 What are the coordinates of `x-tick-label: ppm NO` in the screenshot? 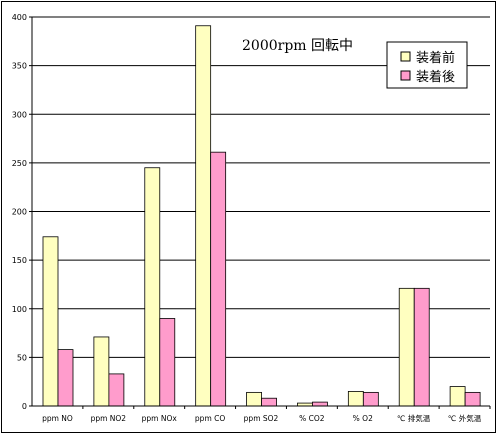 It's located at (57, 418).